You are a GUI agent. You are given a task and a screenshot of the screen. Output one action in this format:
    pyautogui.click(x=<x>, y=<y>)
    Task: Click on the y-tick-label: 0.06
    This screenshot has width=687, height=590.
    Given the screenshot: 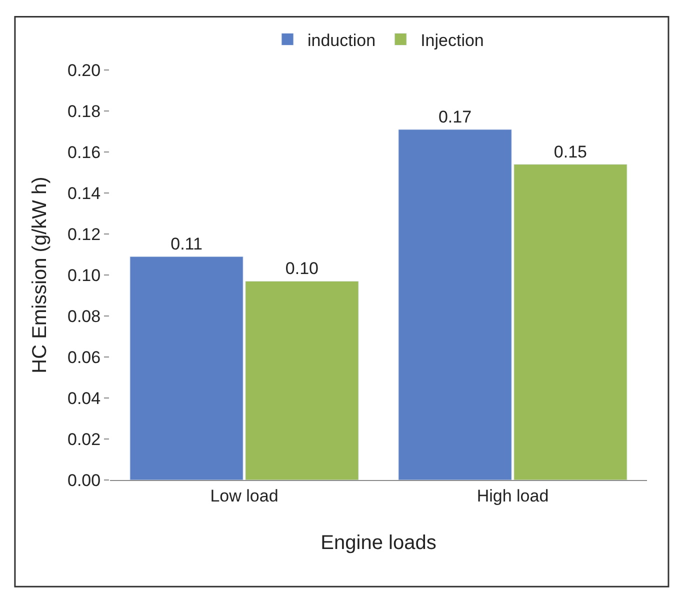 What is the action you would take?
    pyautogui.click(x=84, y=357)
    